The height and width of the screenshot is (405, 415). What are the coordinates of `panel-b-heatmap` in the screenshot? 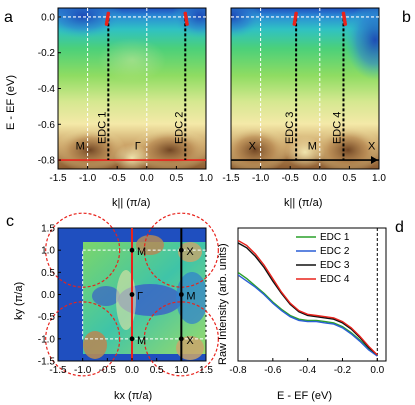 It's located at (305, 88).